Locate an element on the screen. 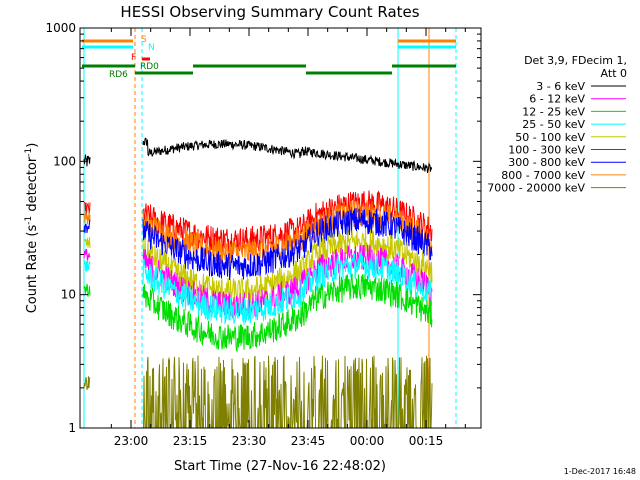 The height and width of the screenshot is (480, 640). x-tick-label: 23:45 is located at coordinates (308, 441).